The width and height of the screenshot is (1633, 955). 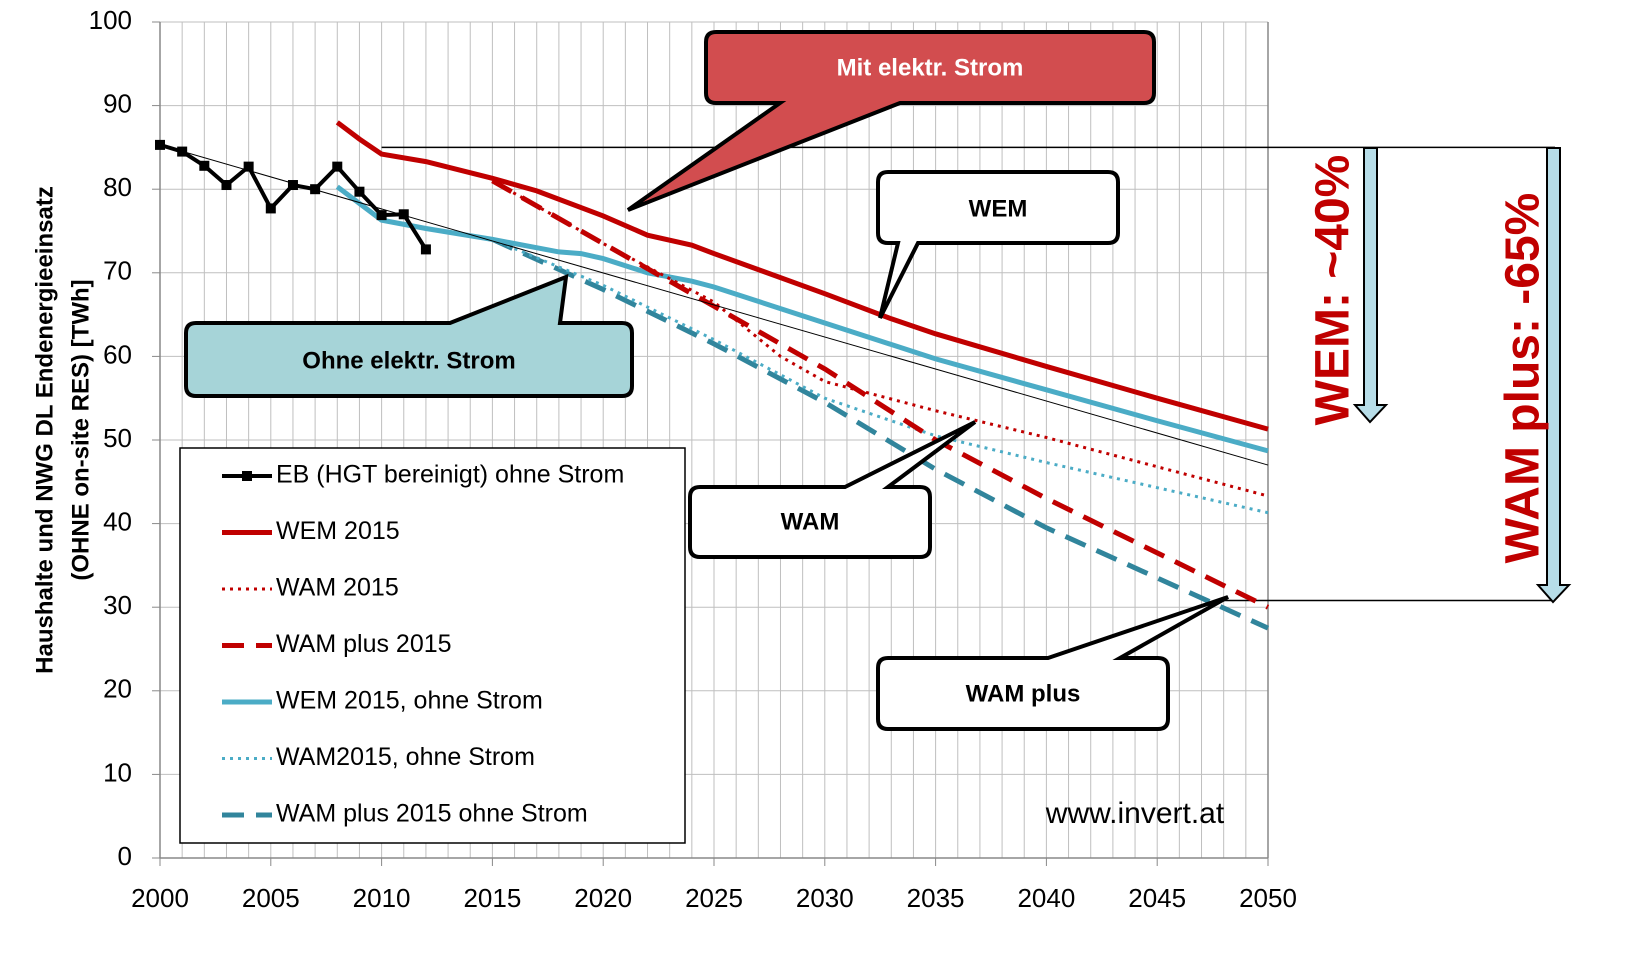 I want to click on y-tick-label: 60, so click(x=117, y=354).